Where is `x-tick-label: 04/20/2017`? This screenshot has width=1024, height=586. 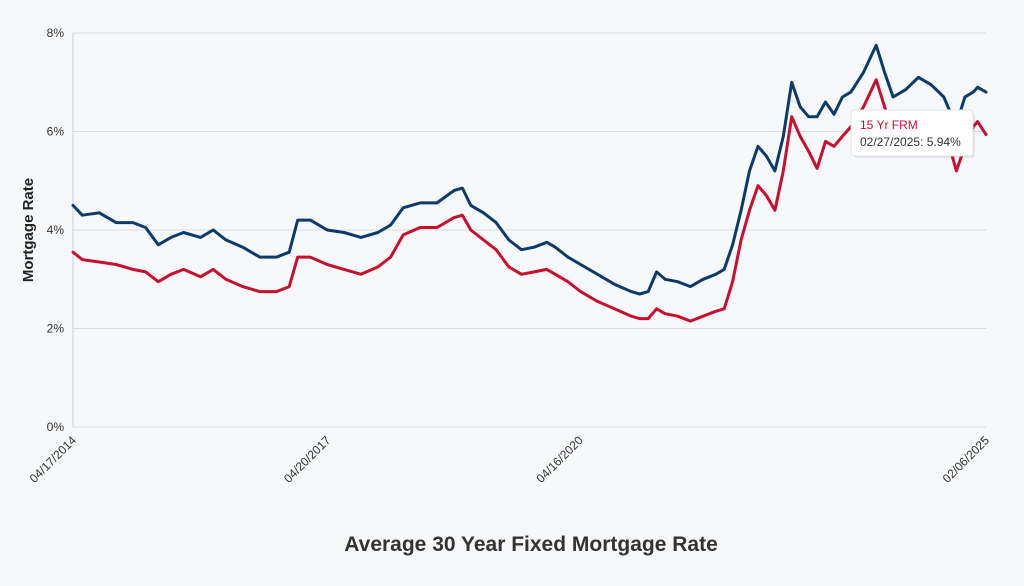 x-tick-label: 04/20/2017 is located at coordinates (307, 459).